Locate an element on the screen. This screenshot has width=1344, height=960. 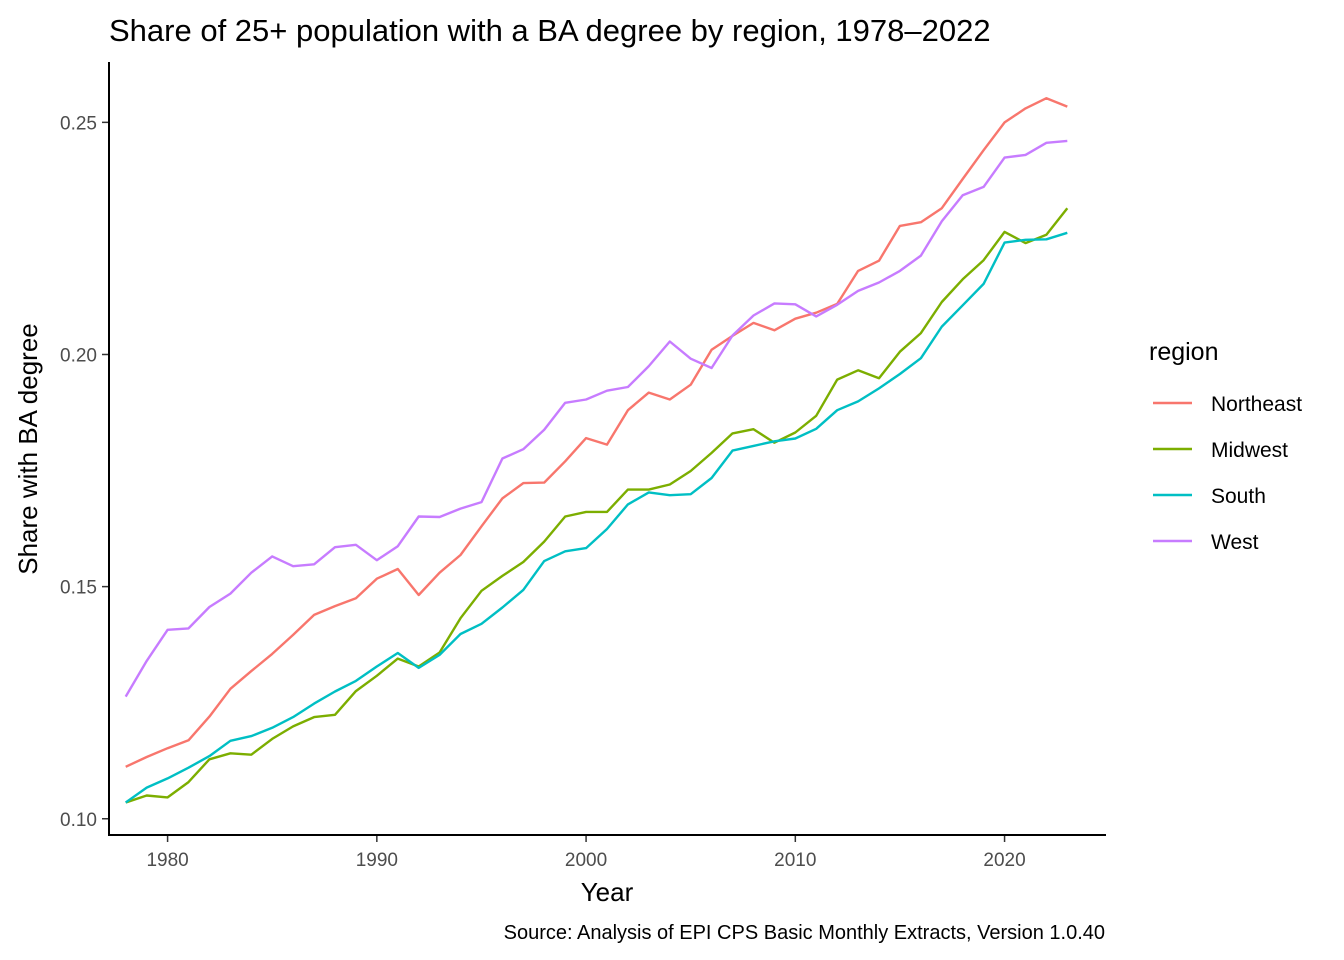
y-tick-label: 0.25 is located at coordinates (78, 123).